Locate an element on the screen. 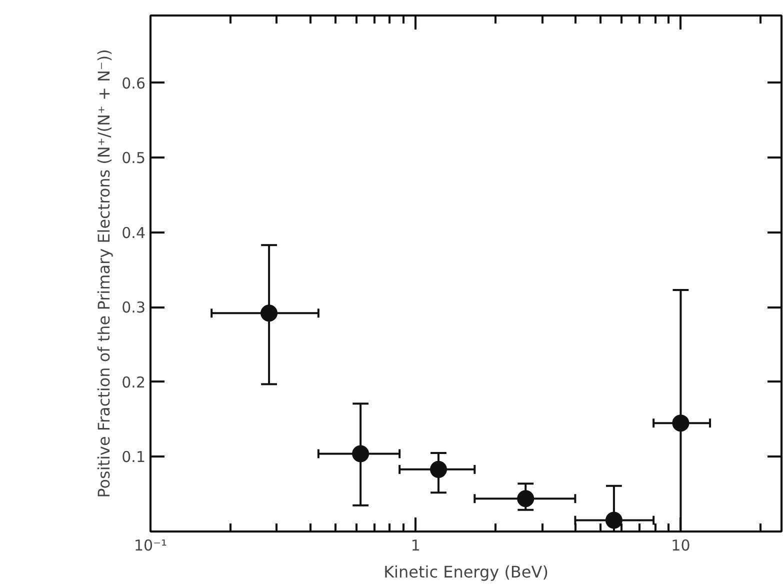  x-tick-label: 1 is located at coordinates (415, 545).